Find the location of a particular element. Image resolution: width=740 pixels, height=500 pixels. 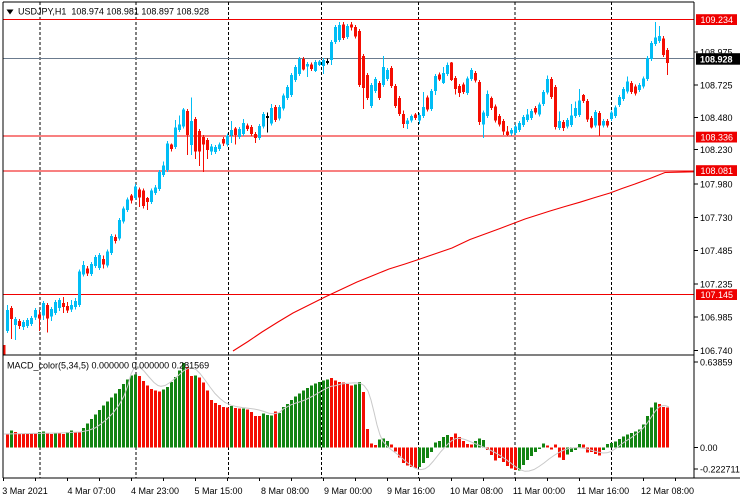

svg-text: 107.485 is located at coordinates (716, 251).